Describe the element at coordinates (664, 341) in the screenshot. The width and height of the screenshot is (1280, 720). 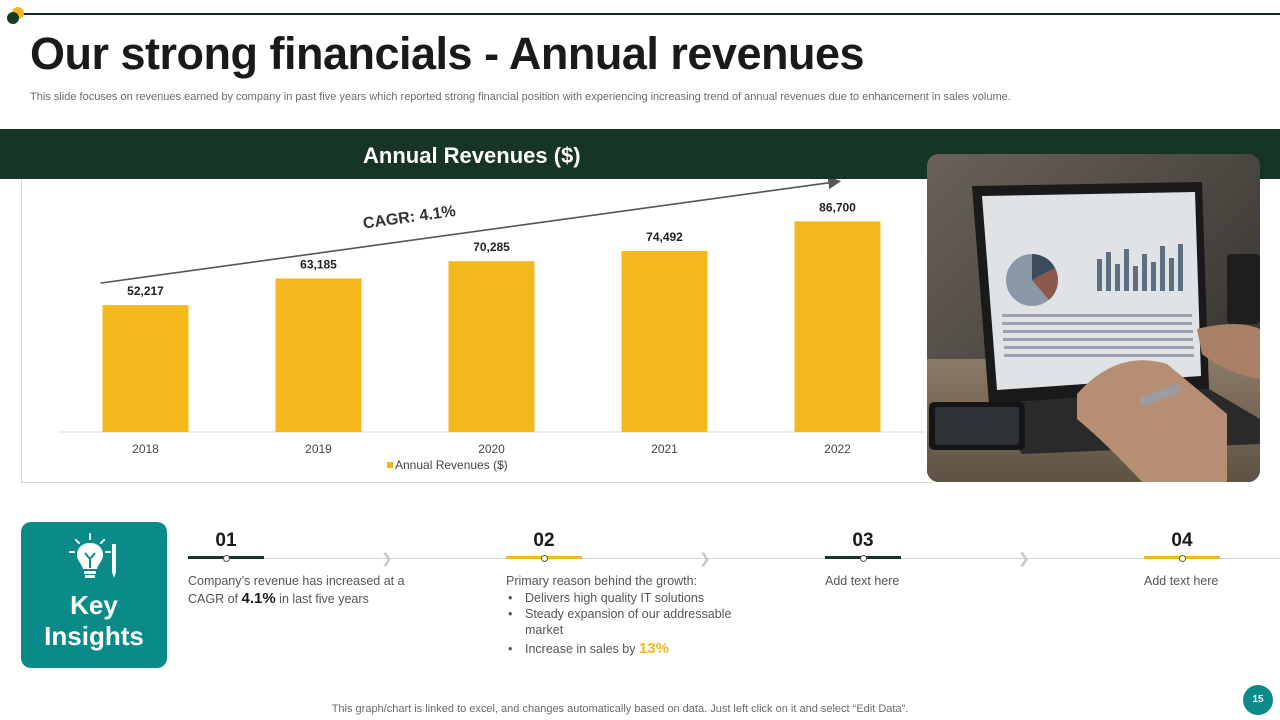
I see `bar-2021` at that location.